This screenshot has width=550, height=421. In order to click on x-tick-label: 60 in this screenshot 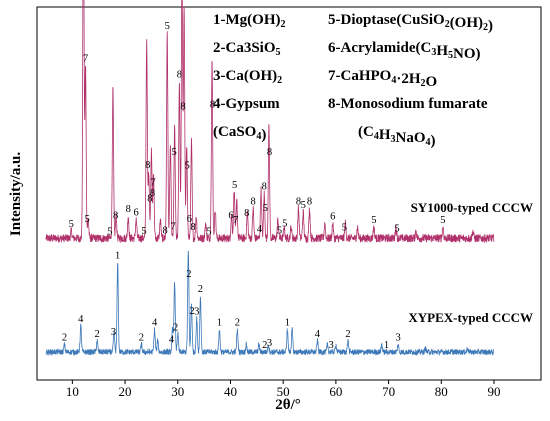, I will do `click(335, 391)`.